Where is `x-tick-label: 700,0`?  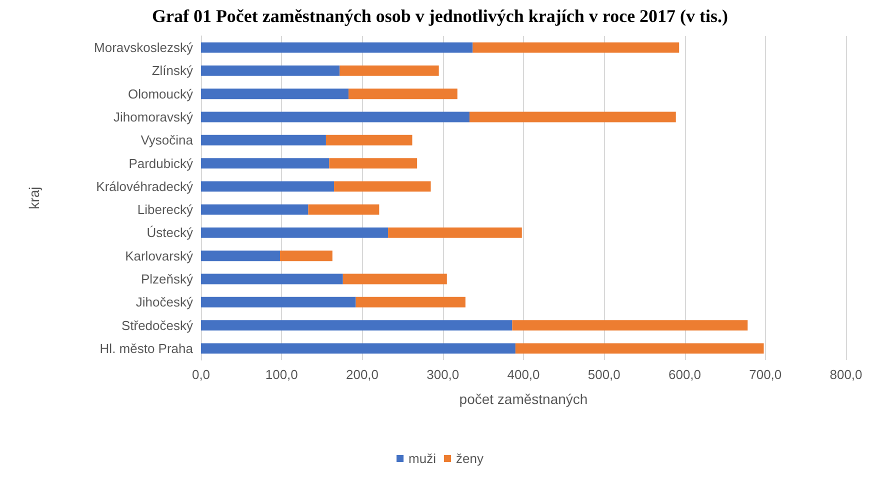 x-tick-label: 700,0 is located at coordinates (765, 374).